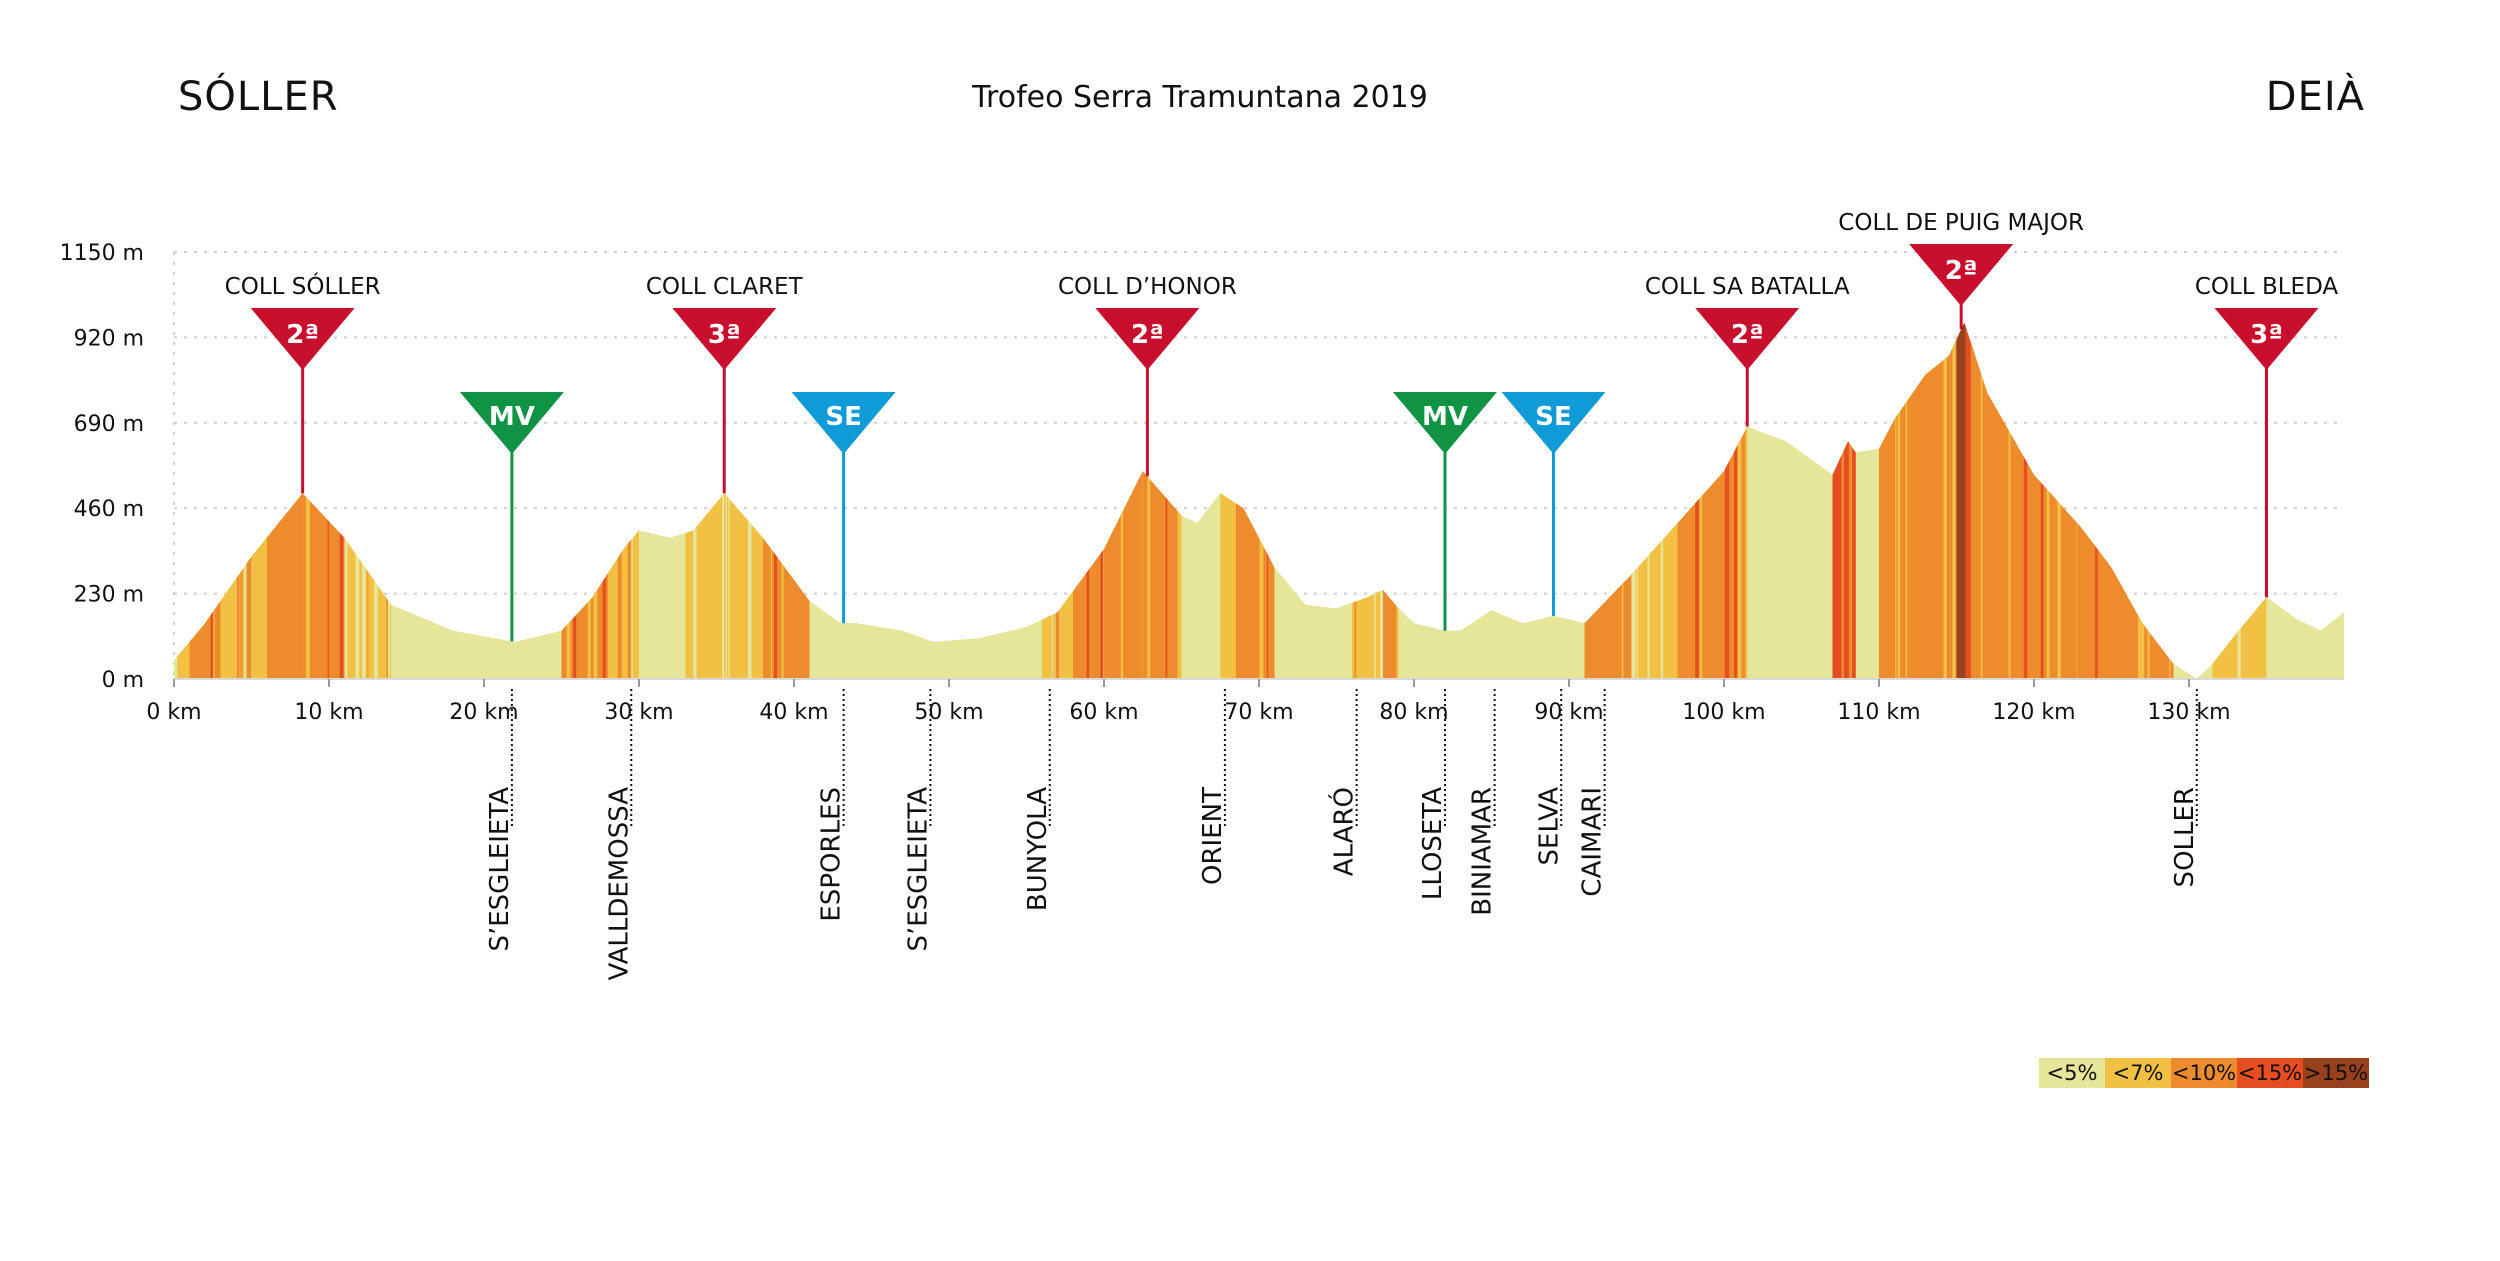 The height and width of the screenshot is (1261, 2500). I want to click on climb-category: 3ª, so click(724, 335).